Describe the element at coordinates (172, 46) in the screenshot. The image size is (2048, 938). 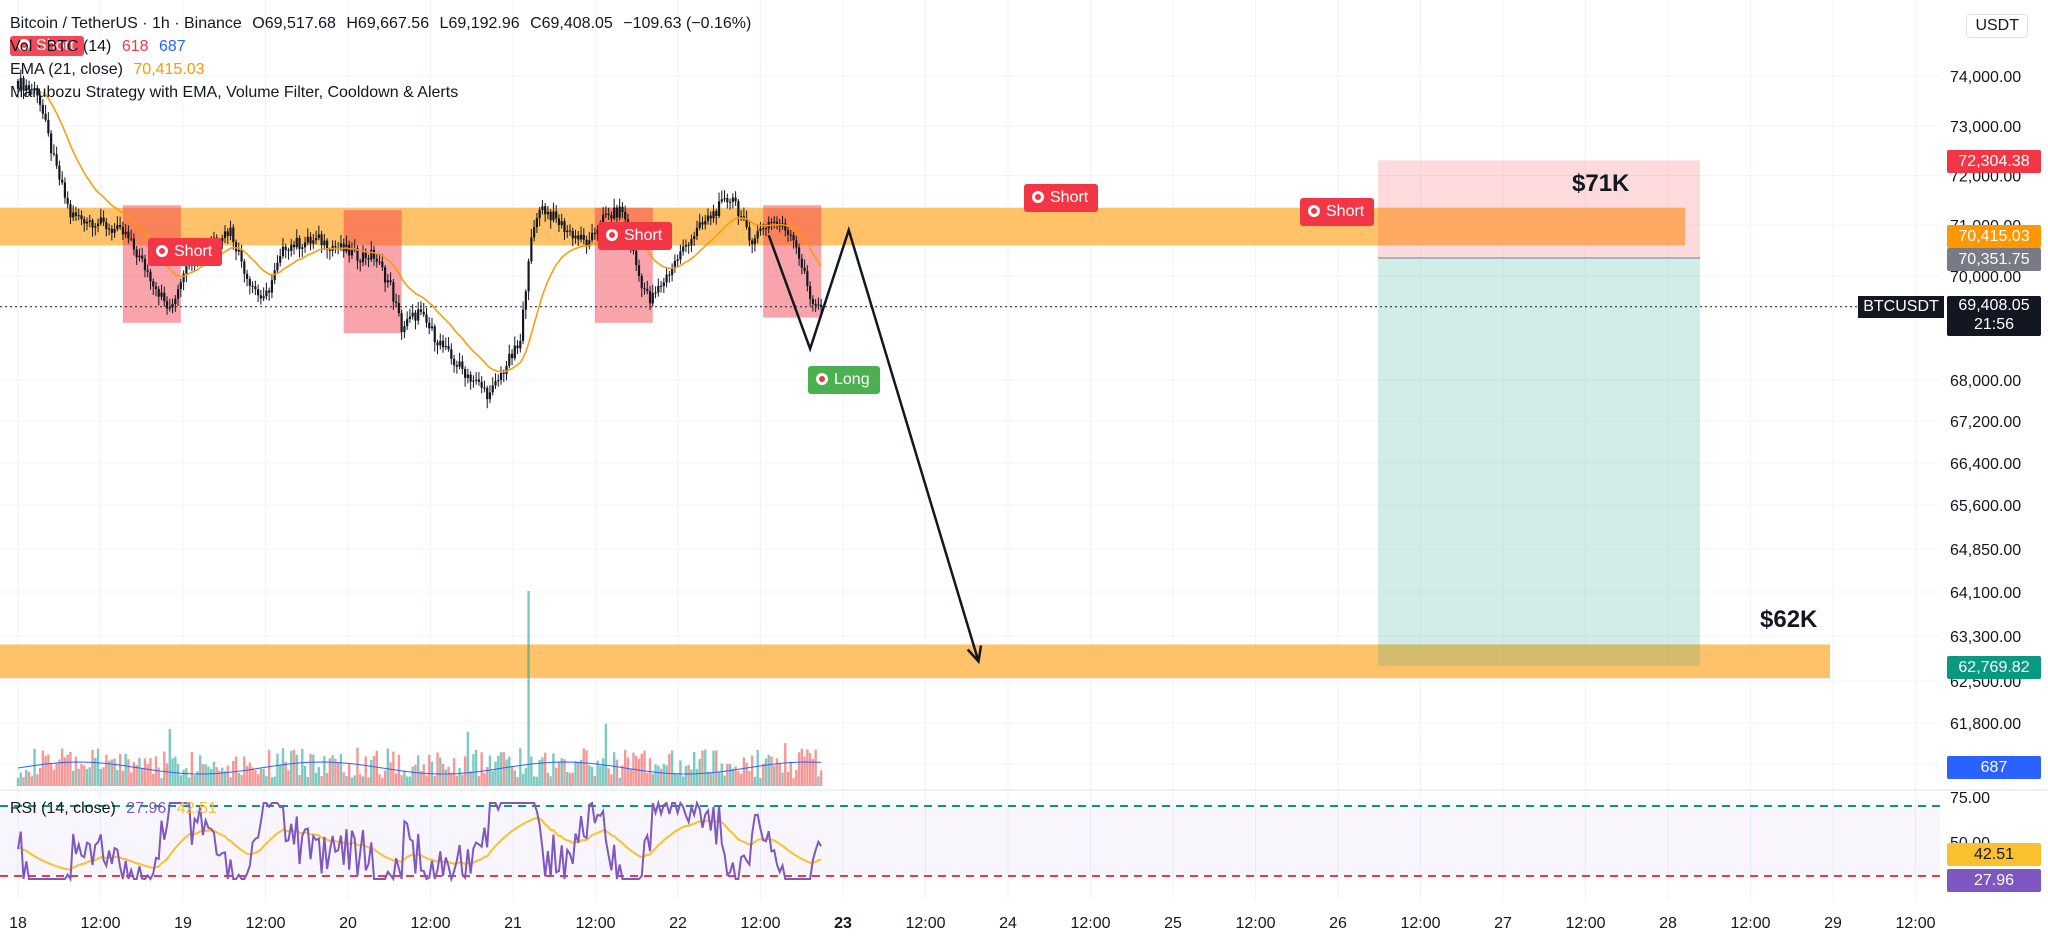
I see `volume-value-2: 687` at that location.